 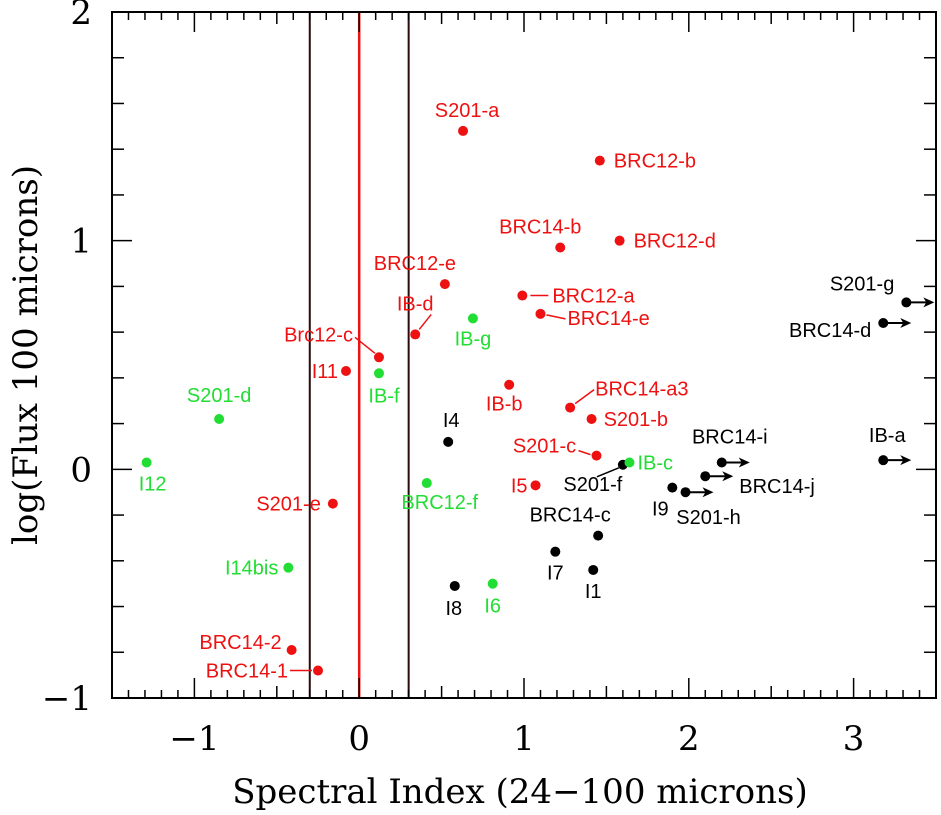 What do you see at coordinates (81, 470) in the screenshot?
I see `y-tick-label: 0` at bounding box center [81, 470].